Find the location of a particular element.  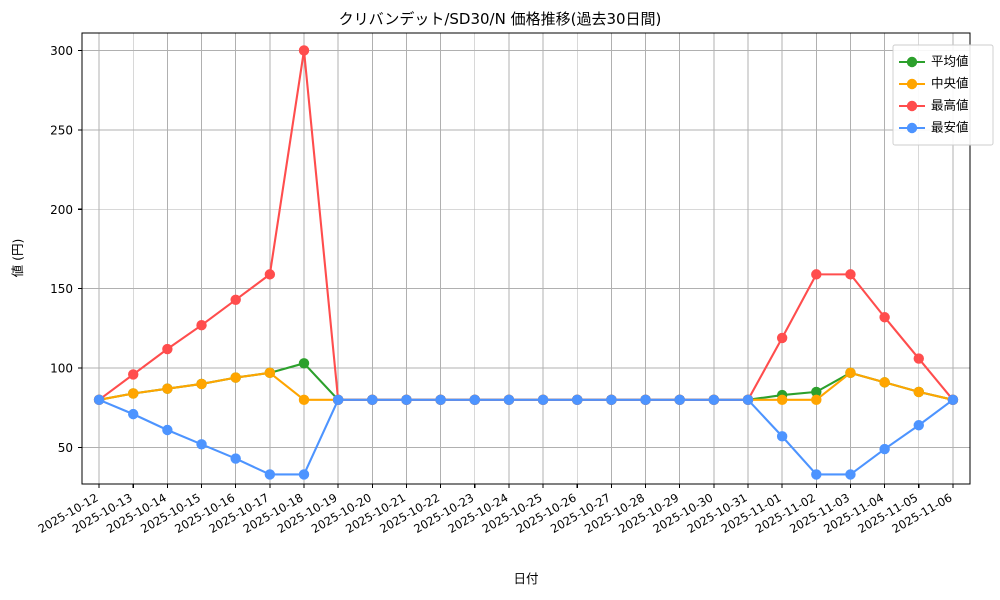

y-tick-label: 100 is located at coordinates (61, 369).